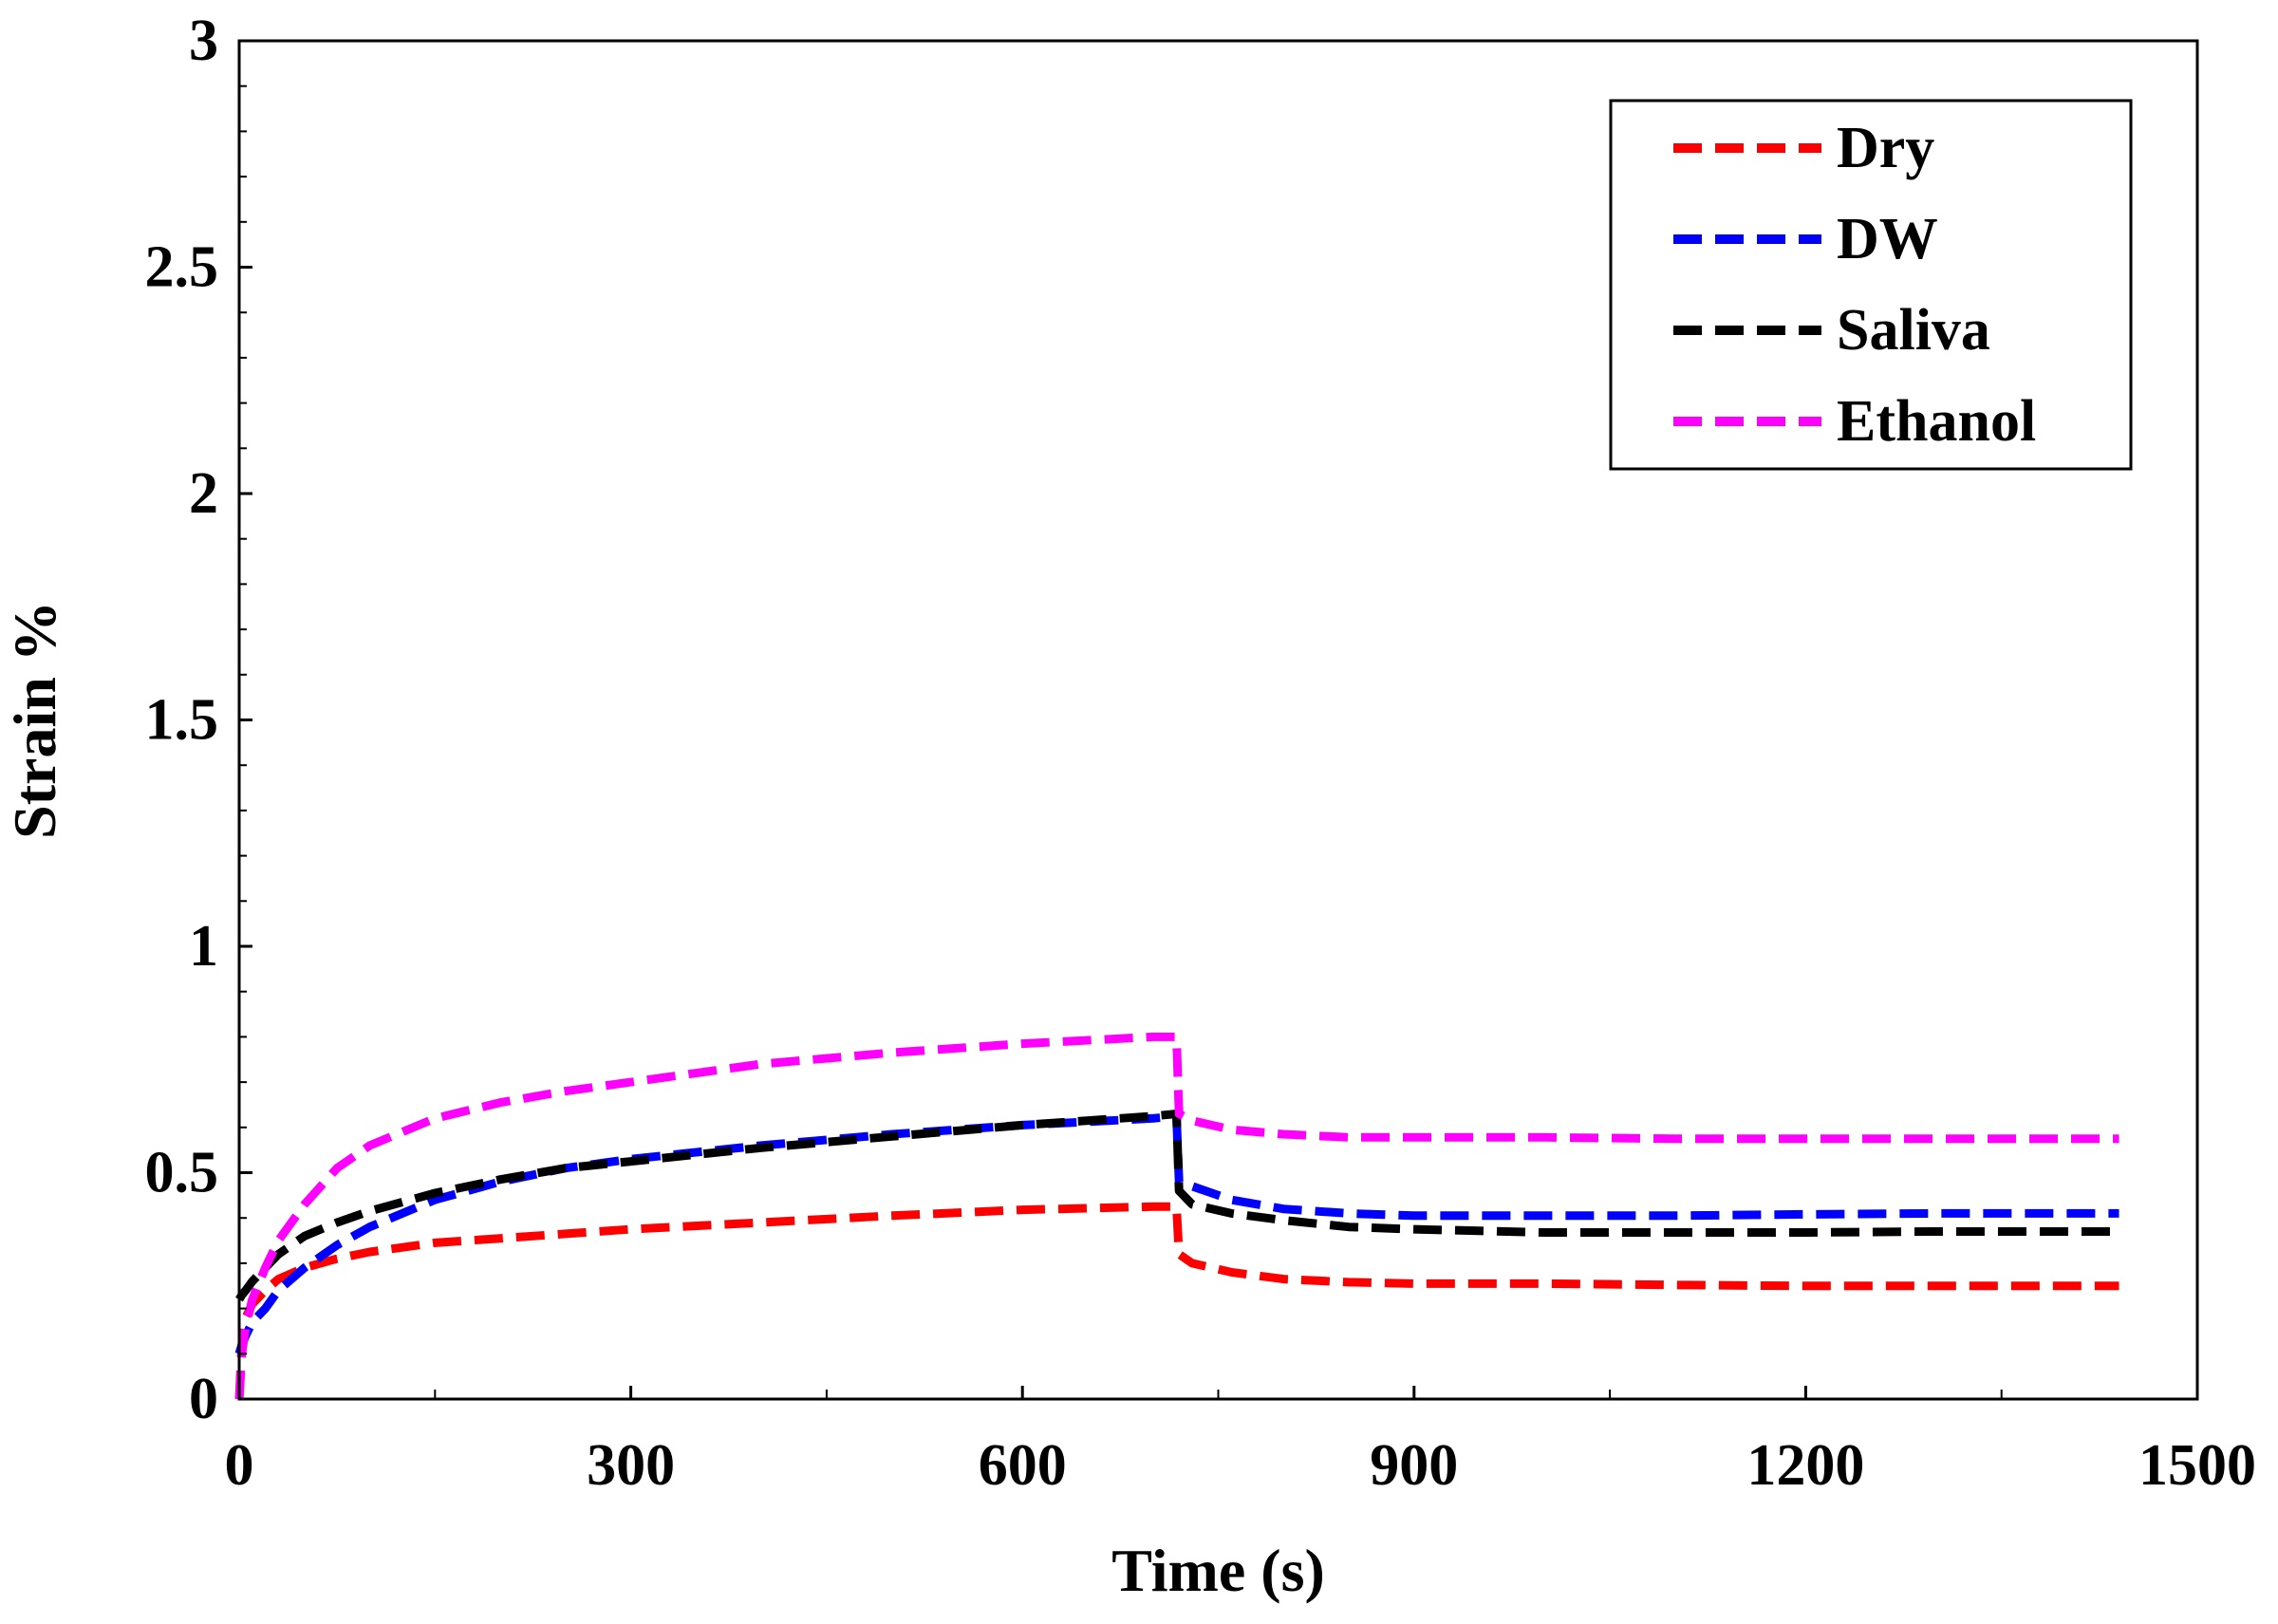 Image resolution: width=2278 pixels, height=1624 pixels. I want to click on legend-label-dw: DW, so click(1887, 239).